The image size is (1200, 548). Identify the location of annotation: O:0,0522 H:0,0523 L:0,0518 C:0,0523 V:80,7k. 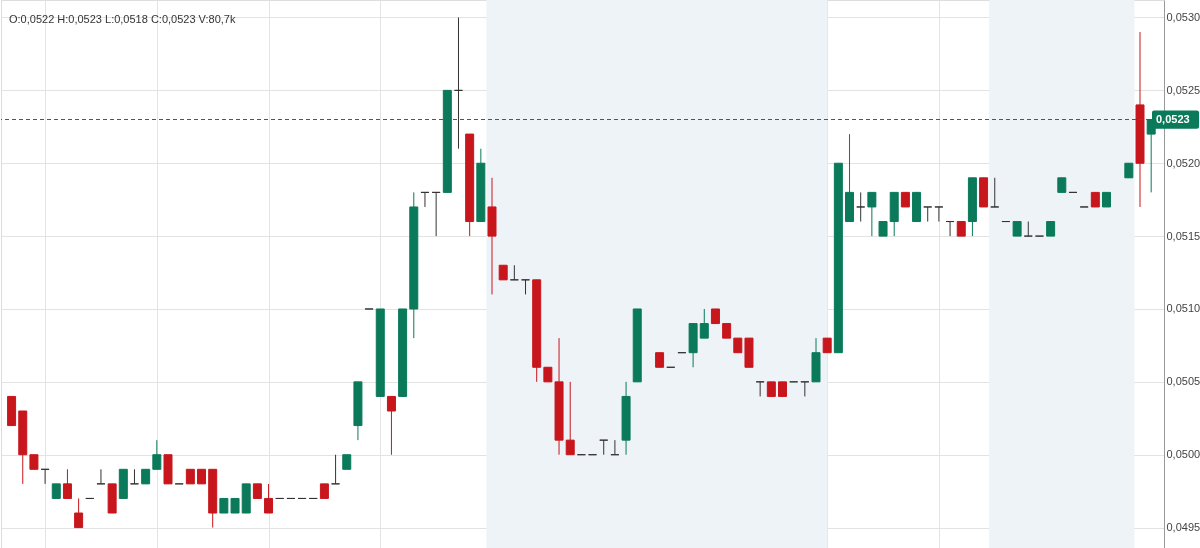
(122, 19).